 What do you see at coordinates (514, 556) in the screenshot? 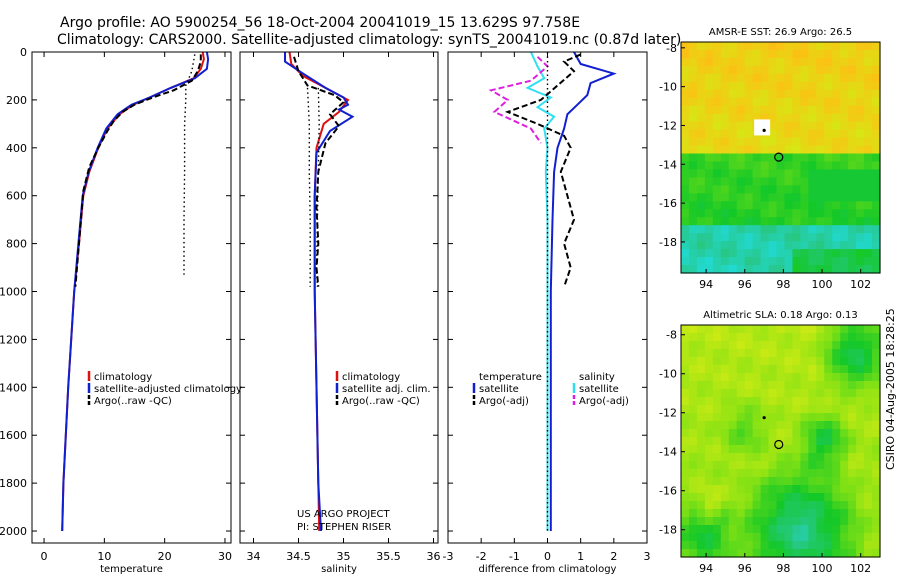
I see `difference-xtick-label-2: -1` at bounding box center [514, 556].